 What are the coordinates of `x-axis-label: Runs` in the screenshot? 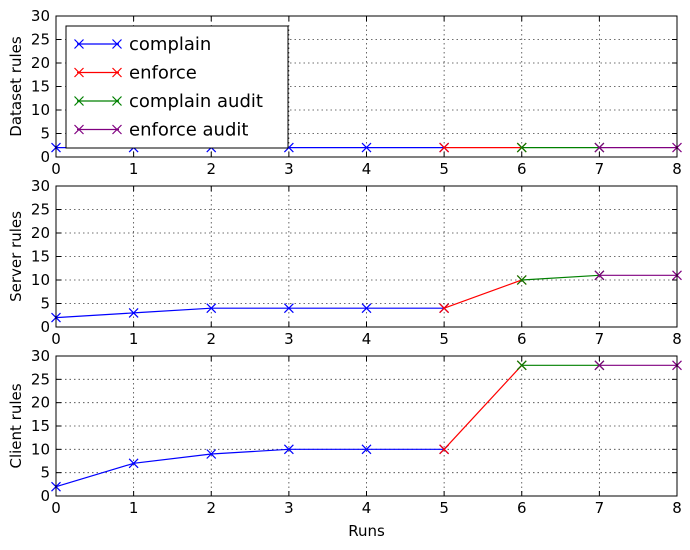 It's located at (366, 531).